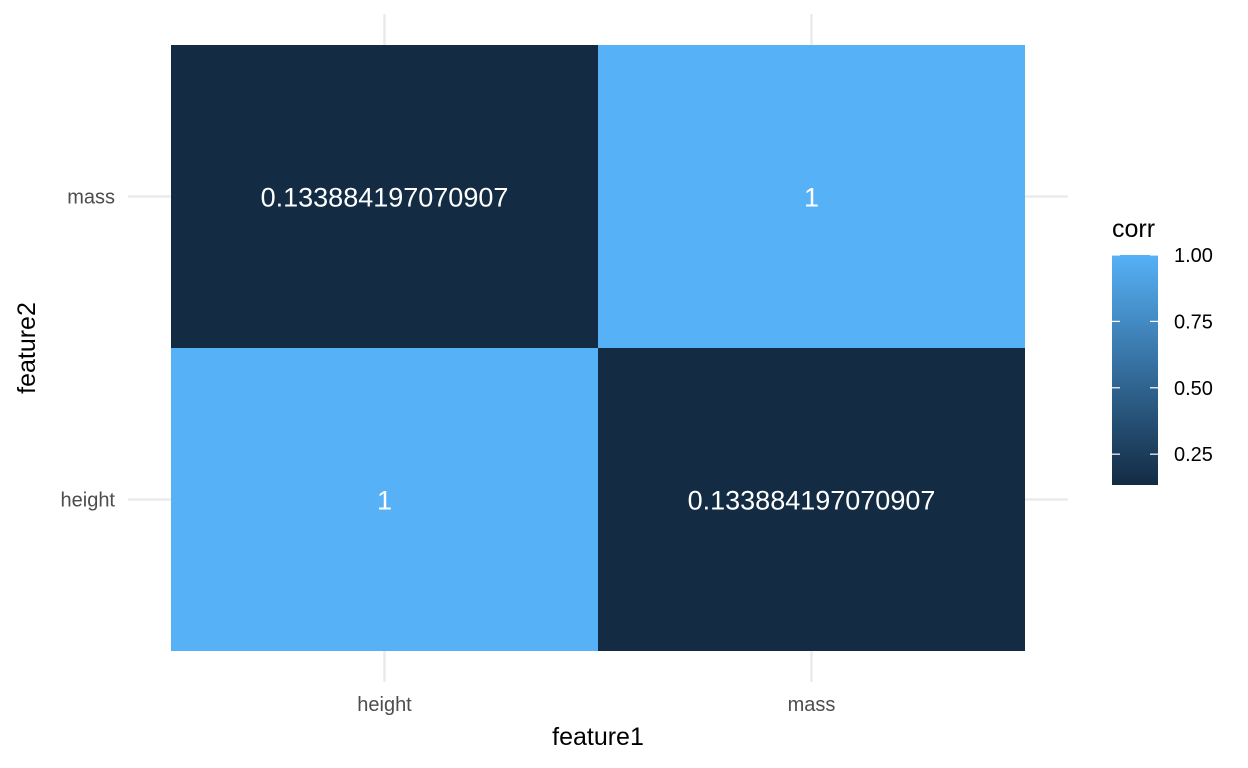 The height and width of the screenshot is (768, 1248). What do you see at coordinates (1193, 256) in the screenshot?
I see `legend-tick-label: 1.00` at bounding box center [1193, 256].